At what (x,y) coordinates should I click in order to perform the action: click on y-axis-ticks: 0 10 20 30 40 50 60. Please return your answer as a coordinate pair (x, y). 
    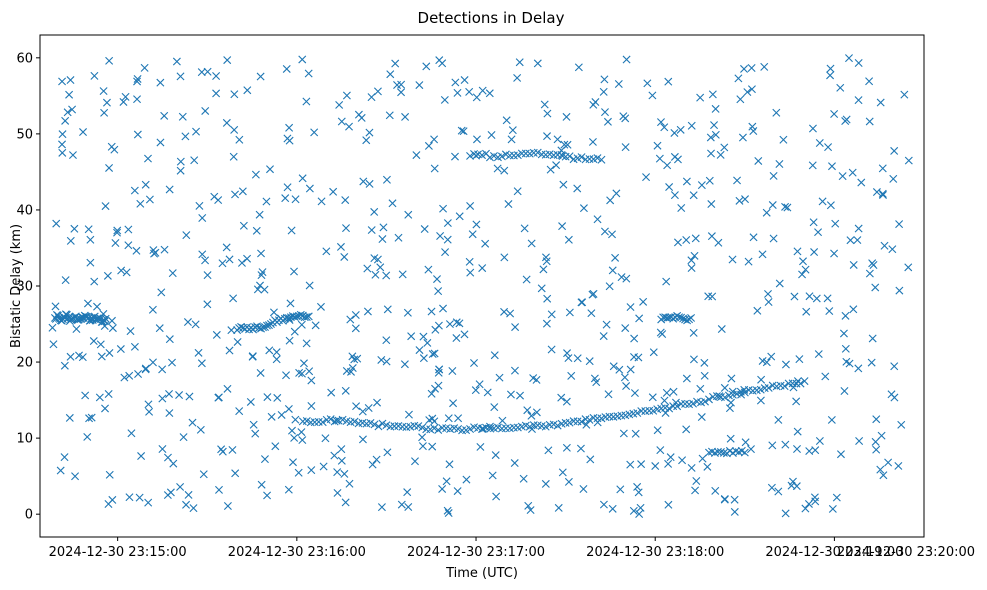
    Looking at the image, I should click on (28, 287).